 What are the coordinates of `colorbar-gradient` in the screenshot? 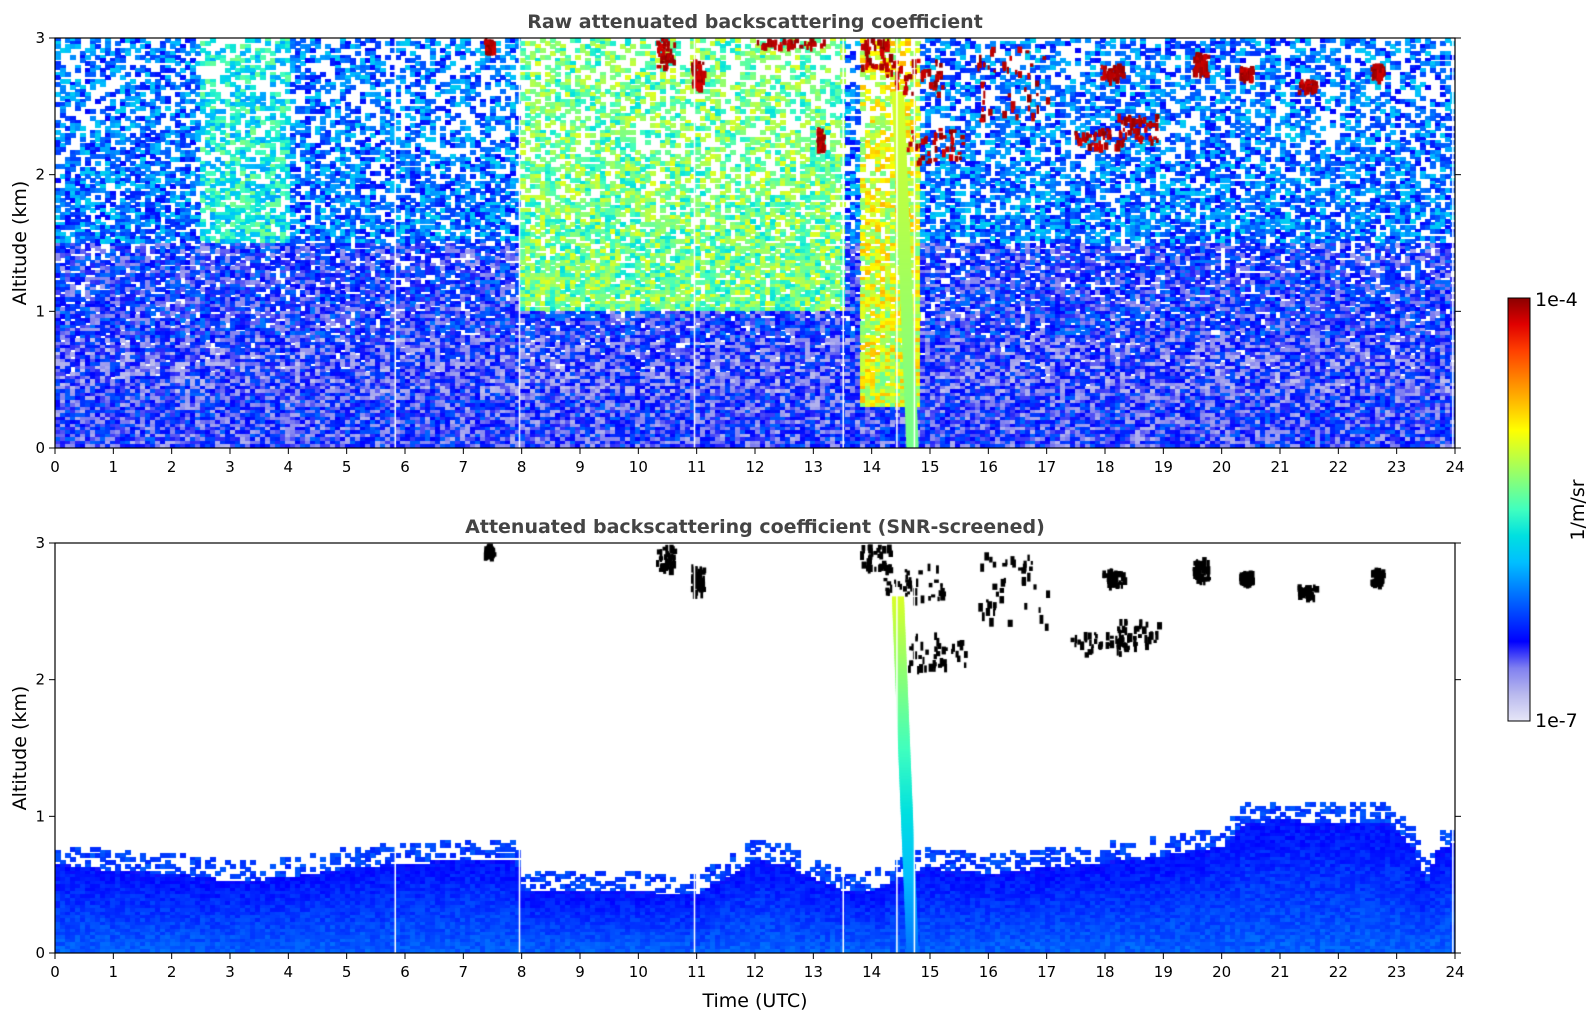 It's located at (1519, 509).